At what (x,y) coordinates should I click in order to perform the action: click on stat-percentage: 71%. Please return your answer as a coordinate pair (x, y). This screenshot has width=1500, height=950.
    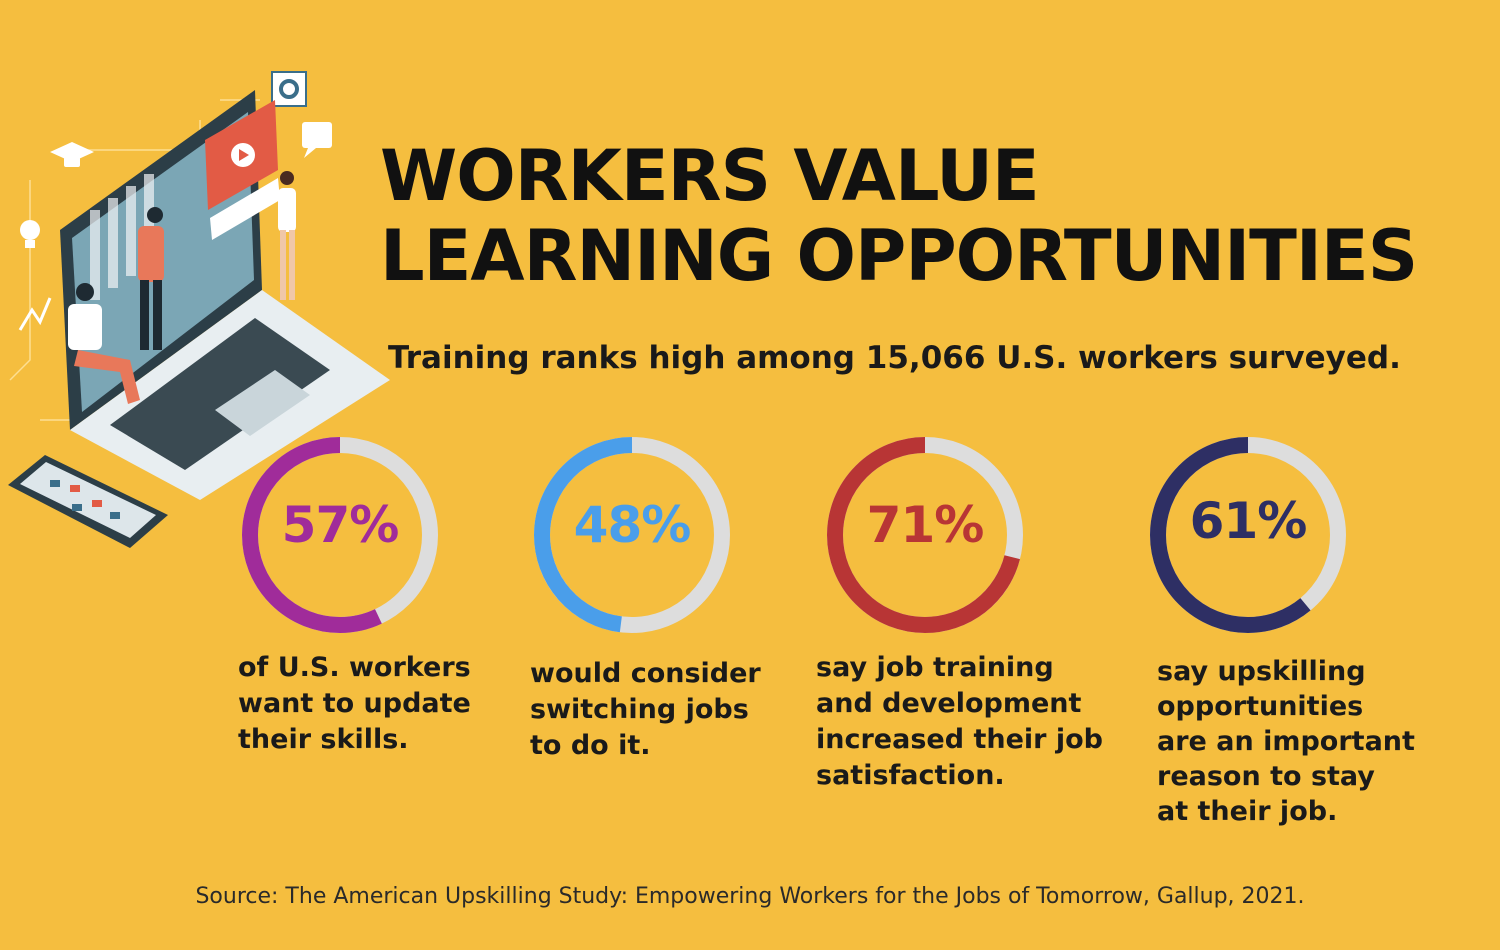
    Looking at the image, I should click on (925, 525).